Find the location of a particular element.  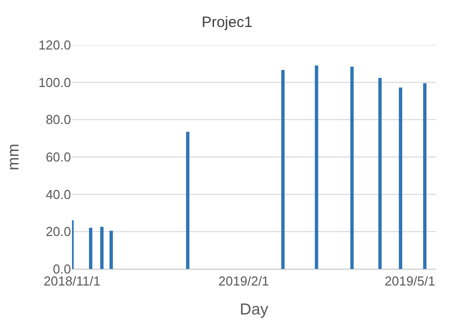

chart-title: Projec1 is located at coordinates (227, 22).